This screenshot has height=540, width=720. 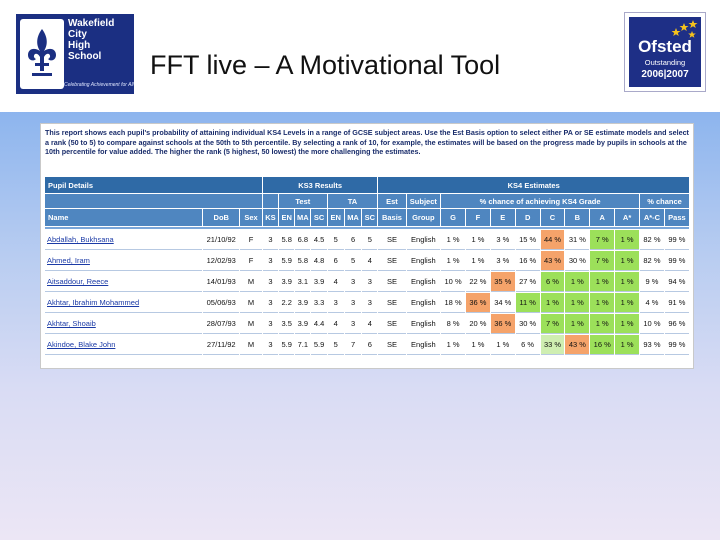 What do you see at coordinates (124, 282) in the screenshot?
I see `pupil-name-link: Aitsaddour, Reece` at bounding box center [124, 282].